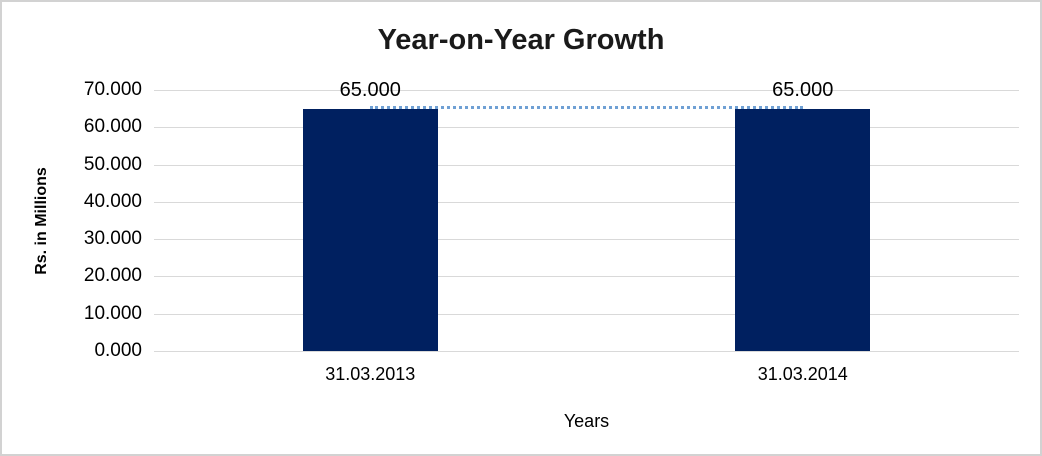 Image resolution: width=1042 pixels, height=456 pixels. I want to click on y-tick-label: 50.000, so click(112, 164).